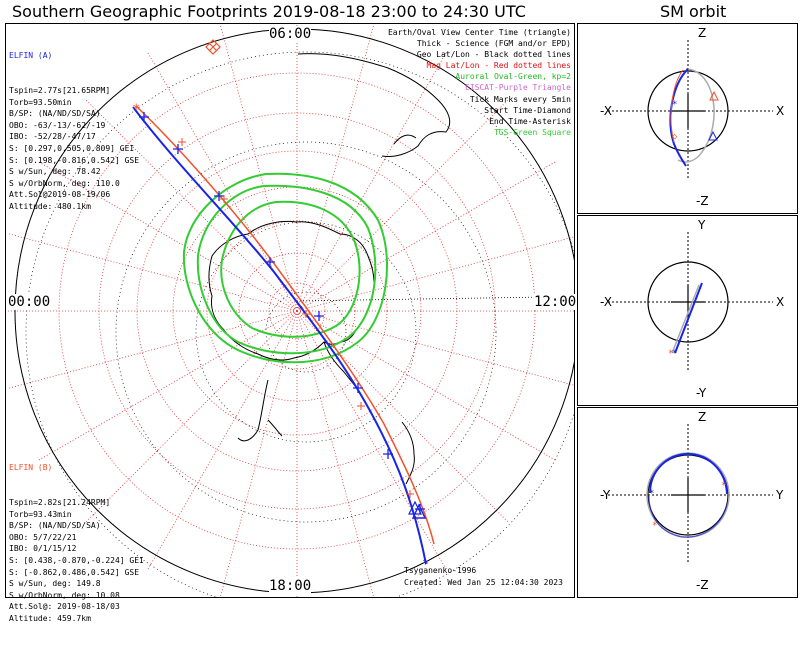 Image resolution: width=800 pixels, height=648 pixels. I want to click on sm2-label-right: X, so click(780, 302).